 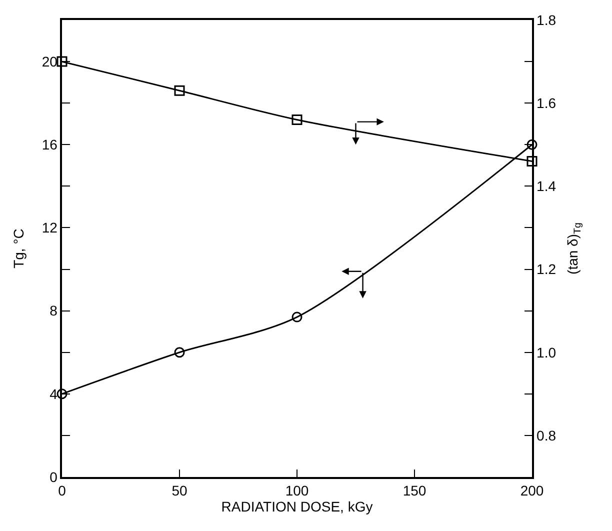 I want to click on y2-tick-label: 1.2, so click(x=546, y=269).